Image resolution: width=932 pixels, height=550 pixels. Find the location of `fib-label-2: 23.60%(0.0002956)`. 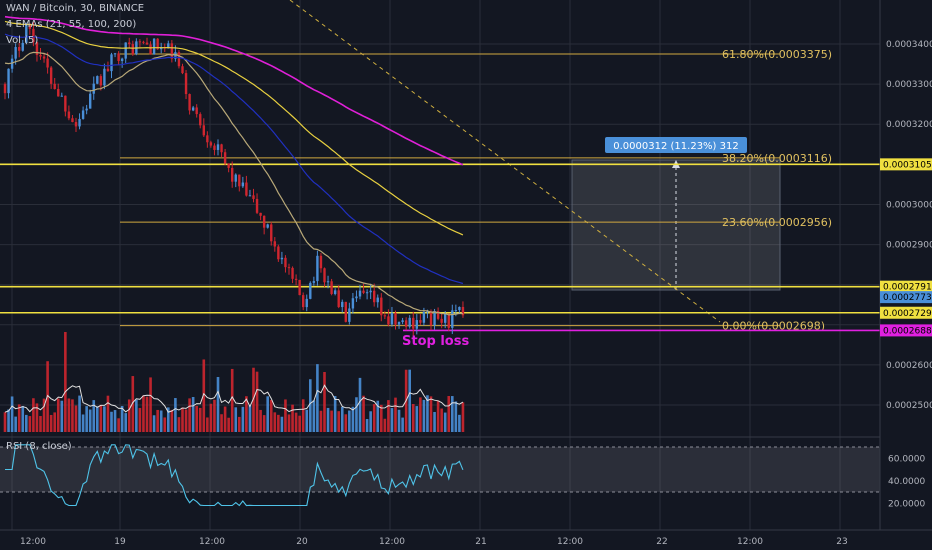

fib-label-2: 23.60%(0.0002956) is located at coordinates (777, 222).